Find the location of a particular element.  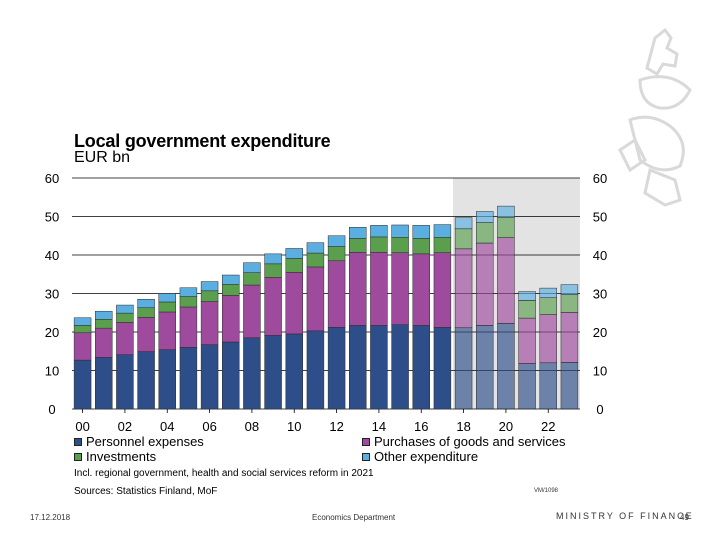

x-tick-label: 02 is located at coordinates (125, 426).